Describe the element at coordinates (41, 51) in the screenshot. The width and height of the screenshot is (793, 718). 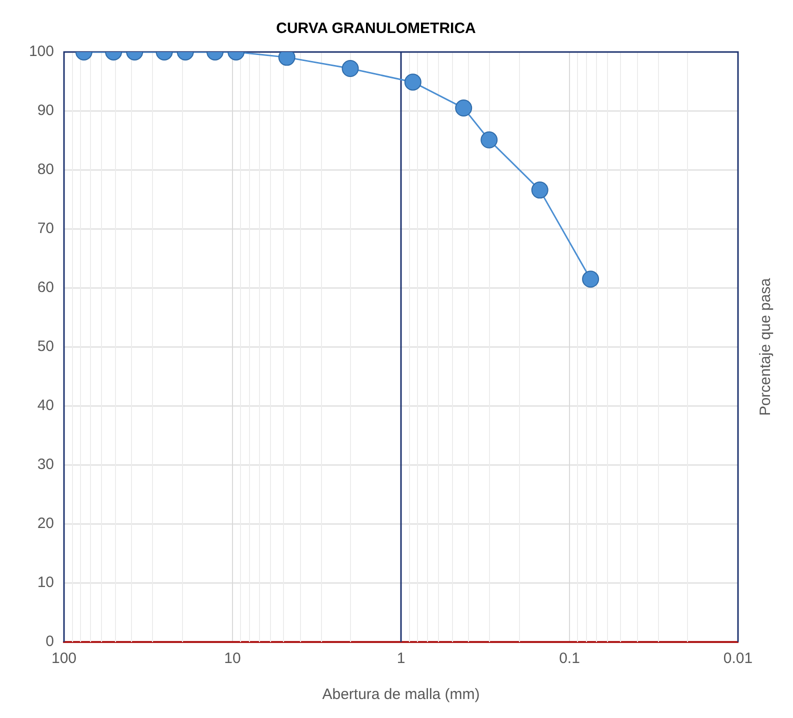
I see `y-tick-label: 100` at that location.